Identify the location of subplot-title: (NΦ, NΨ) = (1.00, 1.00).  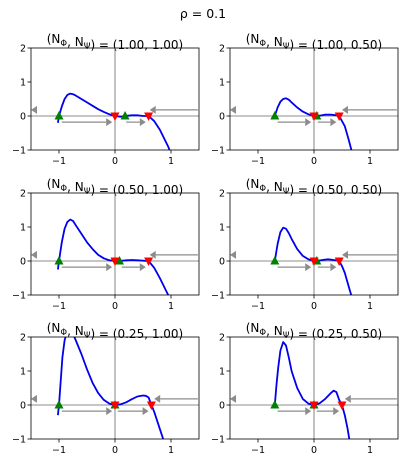
(115, 42).